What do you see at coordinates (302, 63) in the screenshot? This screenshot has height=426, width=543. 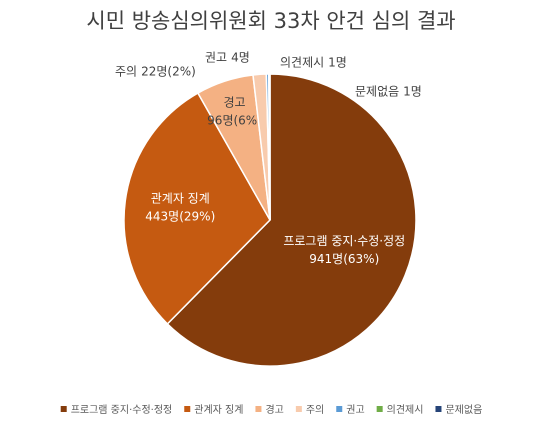 I see `slice-label: 의견제시` at bounding box center [302, 63].